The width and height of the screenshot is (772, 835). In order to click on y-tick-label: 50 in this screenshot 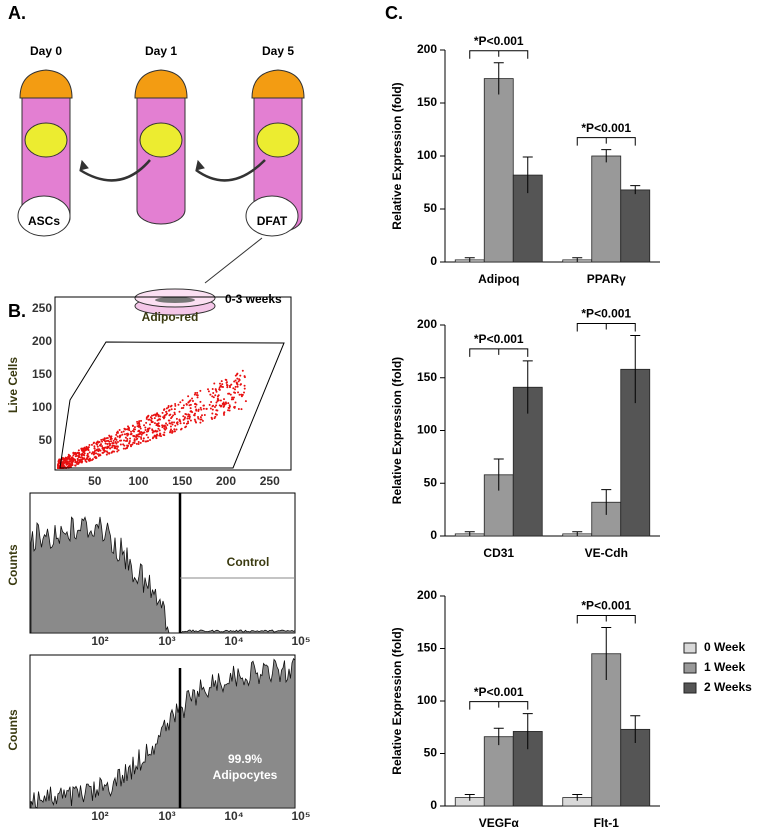, I will do `click(431, 482)`.